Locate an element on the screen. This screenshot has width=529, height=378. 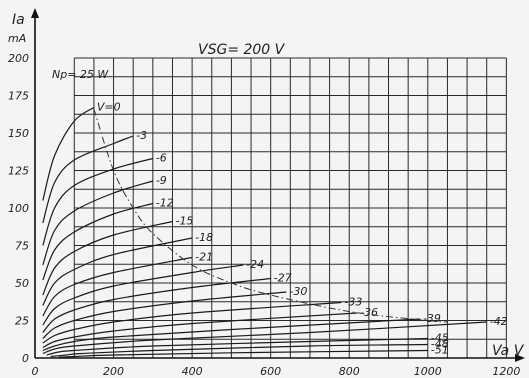
y-tick-label: 100 is located at coordinates (18, 208).